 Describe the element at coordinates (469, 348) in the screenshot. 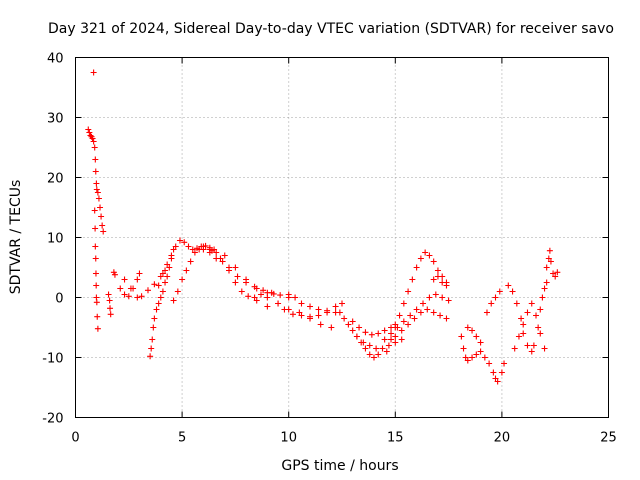

I see `series-arc-18-19h` at that location.